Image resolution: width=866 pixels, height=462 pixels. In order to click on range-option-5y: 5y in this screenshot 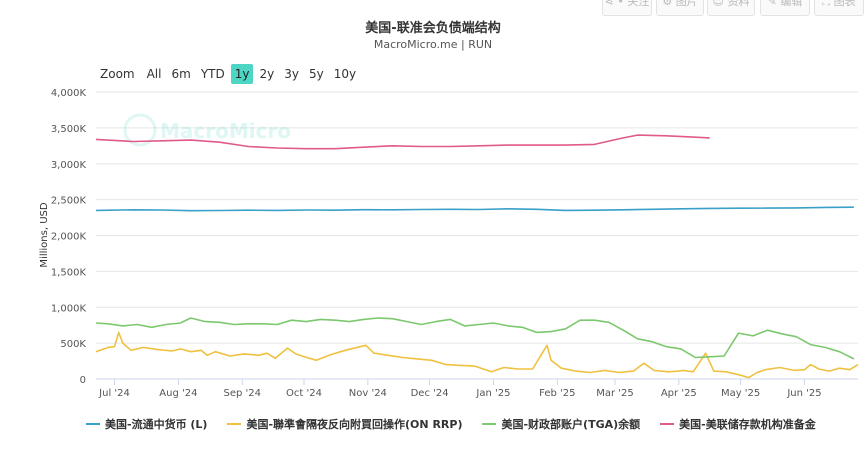, I will do `click(316, 74)`.